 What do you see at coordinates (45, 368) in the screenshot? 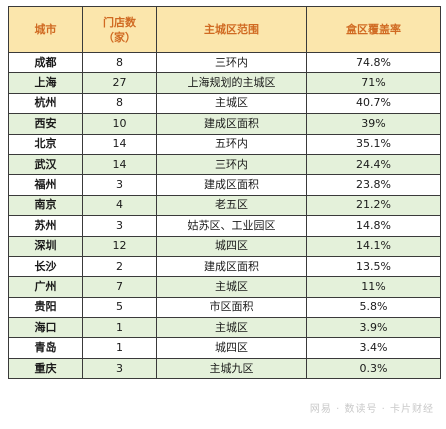
I see `cell-city: 重庆` at bounding box center [45, 368].